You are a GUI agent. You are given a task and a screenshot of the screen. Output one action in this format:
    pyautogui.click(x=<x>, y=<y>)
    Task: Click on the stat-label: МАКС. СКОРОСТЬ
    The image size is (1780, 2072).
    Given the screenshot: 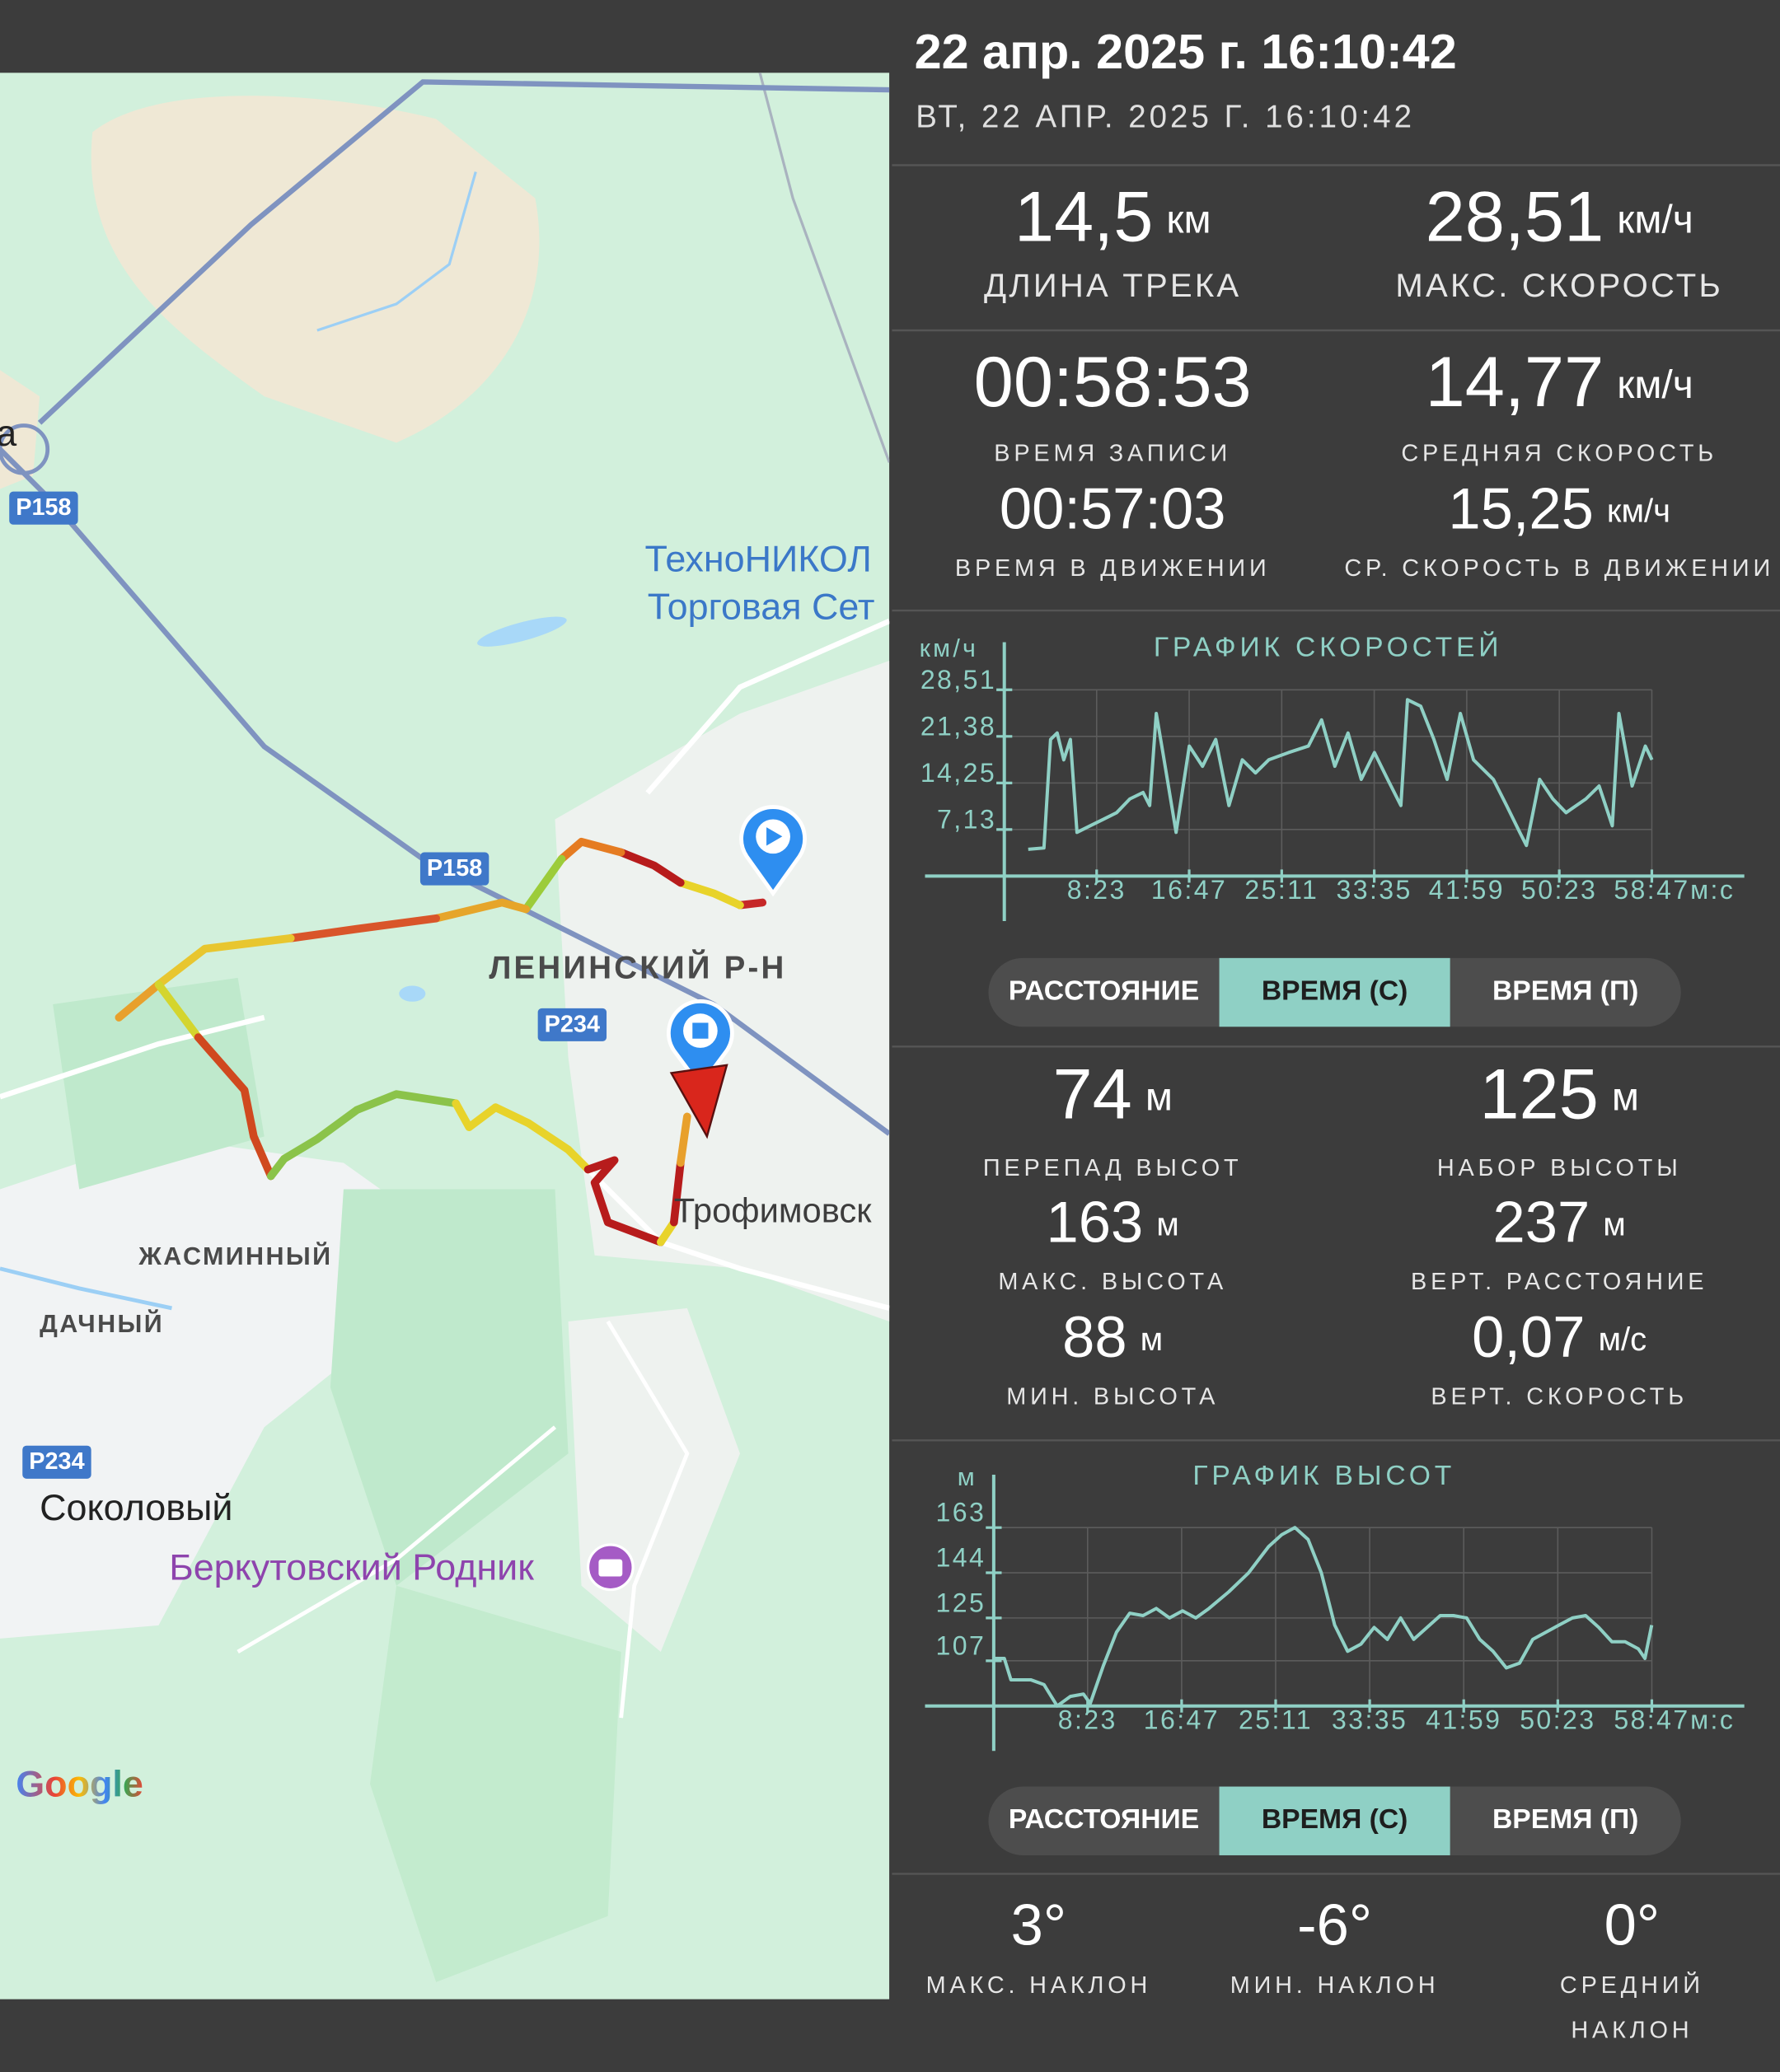 What is the action you would take?
    pyautogui.click(x=1559, y=286)
    